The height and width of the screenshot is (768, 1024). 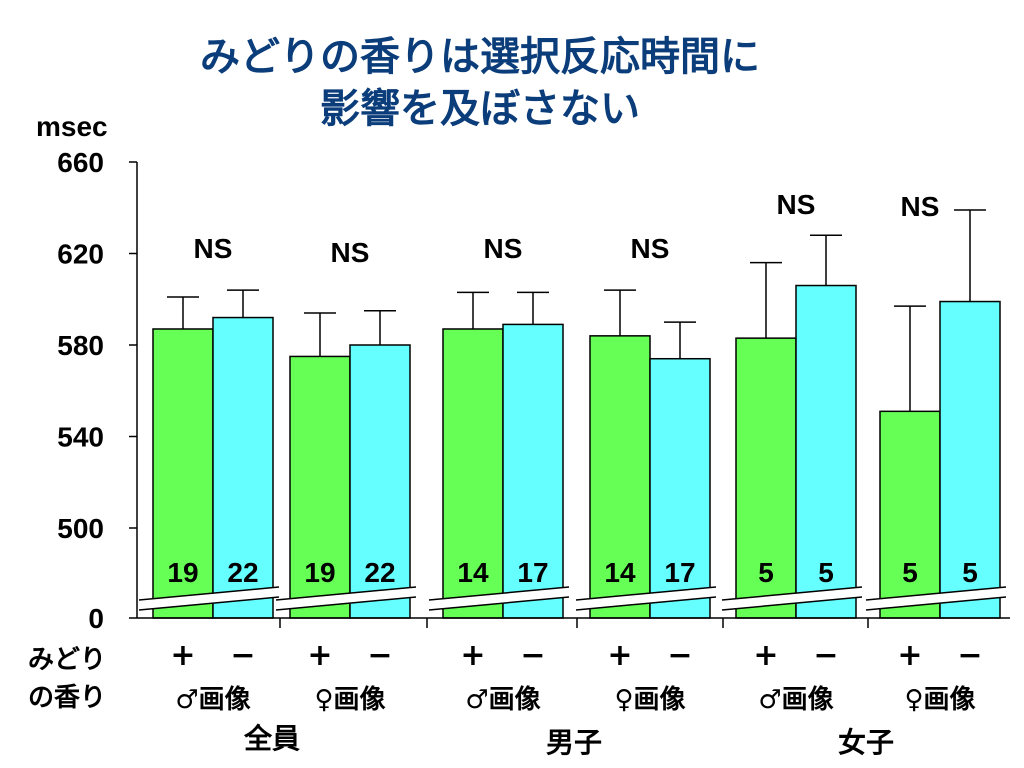 What do you see at coordinates (182, 655) in the screenshot?
I see `scent-label-0-0: +` at bounding box center [182, 655].